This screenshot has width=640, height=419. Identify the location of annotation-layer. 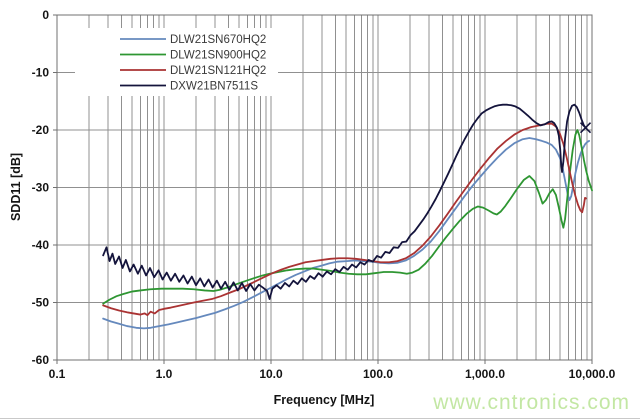
(585, 128).